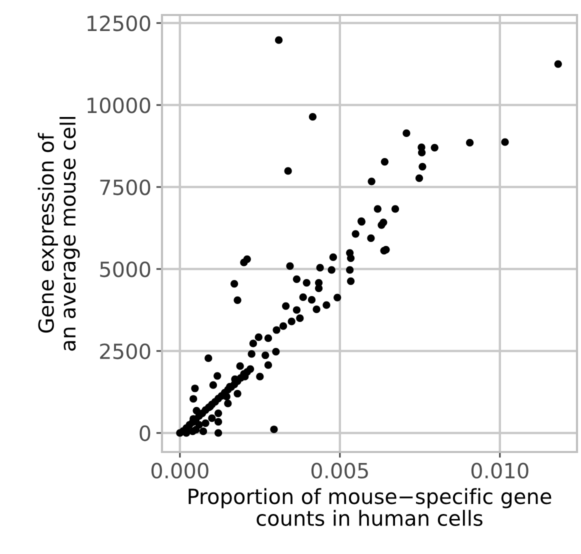 The width and height of the screenshot is (581, 554). Describe the element at coordinates (179, 470) in the screenshot. I see `x-tick-label: 0.000` at that location.